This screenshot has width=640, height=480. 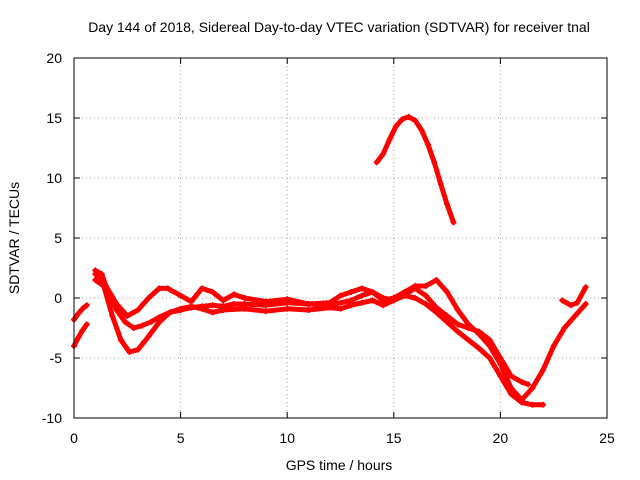 What do you see at coordinates (394, 438) in the screenshot?
I see `x-tick-label: 15` at bounding box center [394, 438].